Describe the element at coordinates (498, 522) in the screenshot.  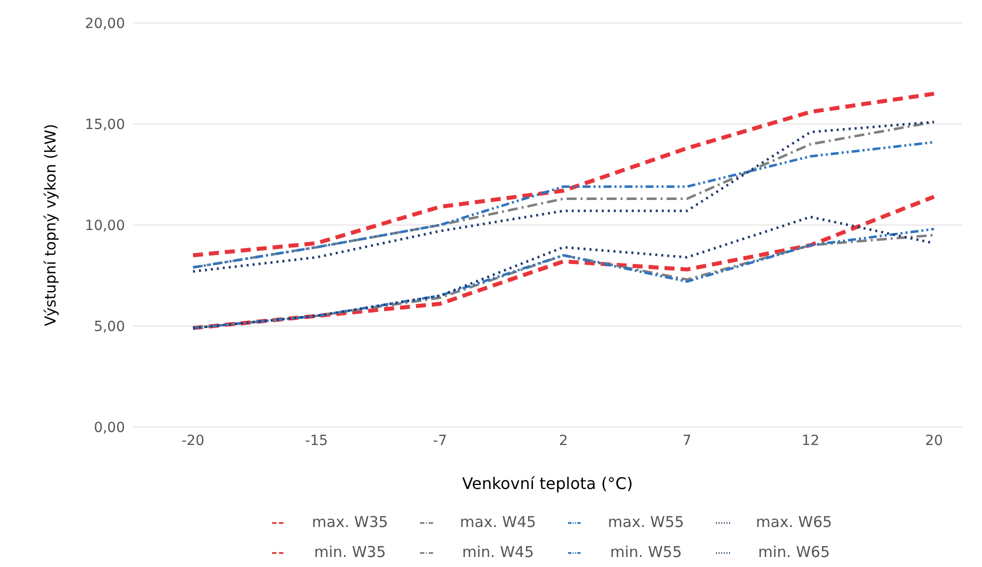
I see `legend-label: max. W45` at that location.